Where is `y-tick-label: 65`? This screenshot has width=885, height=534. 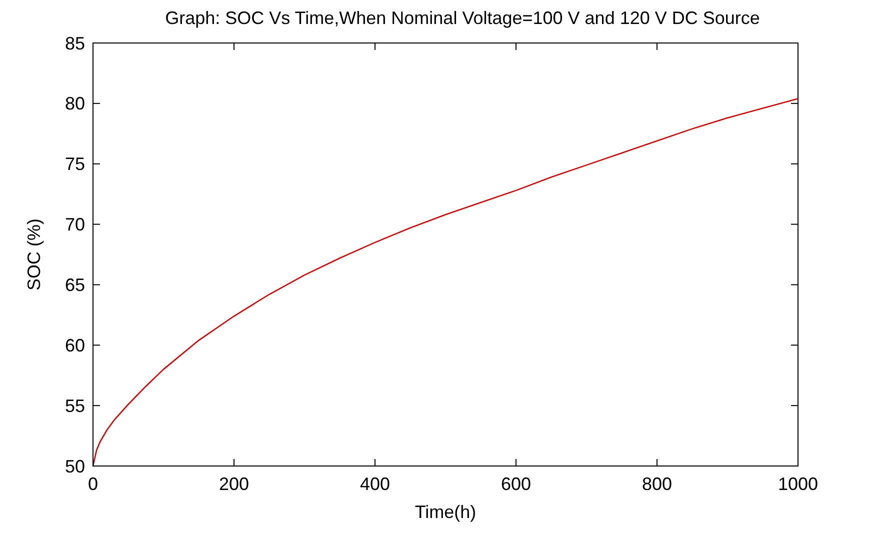 y-tick-label: 65 is located at coordinates (74, 285).